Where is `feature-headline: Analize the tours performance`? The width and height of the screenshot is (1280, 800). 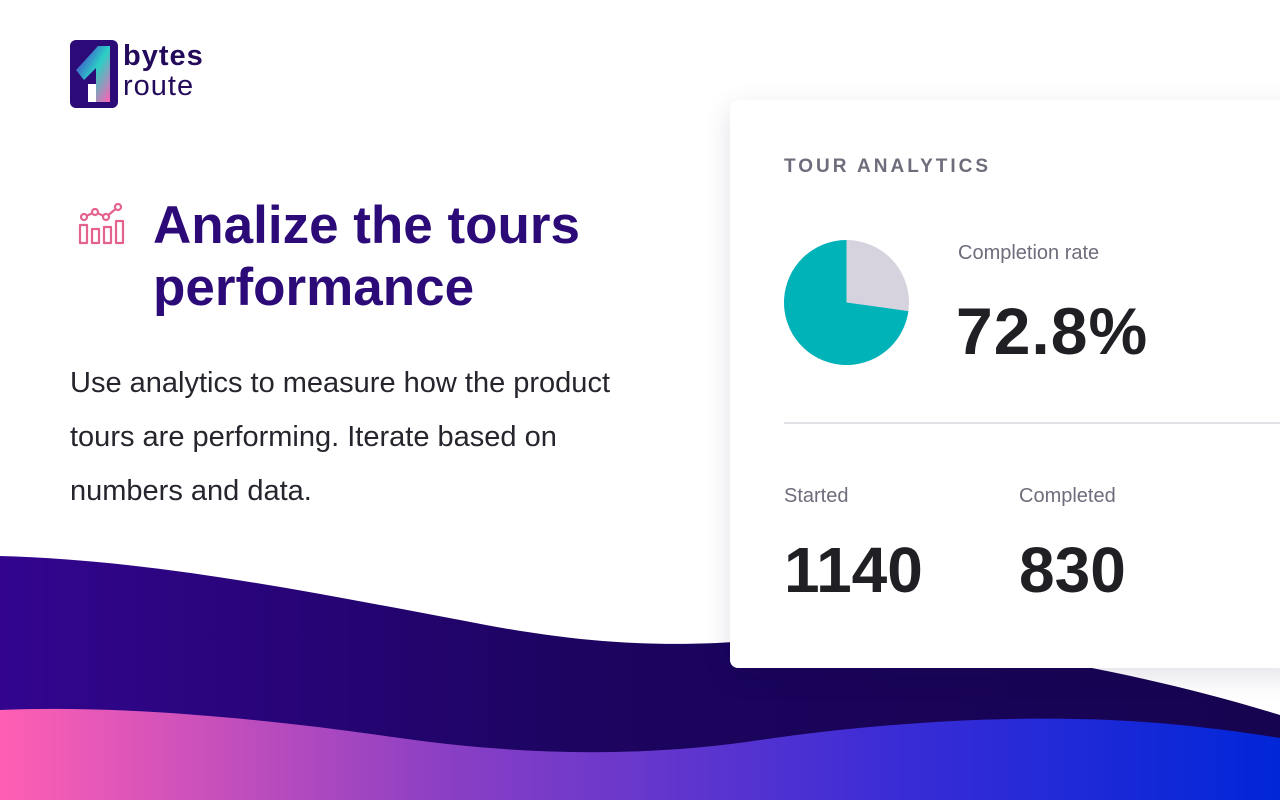
feature-headline: Analize the tours performance is located at coordinates (367, 256).